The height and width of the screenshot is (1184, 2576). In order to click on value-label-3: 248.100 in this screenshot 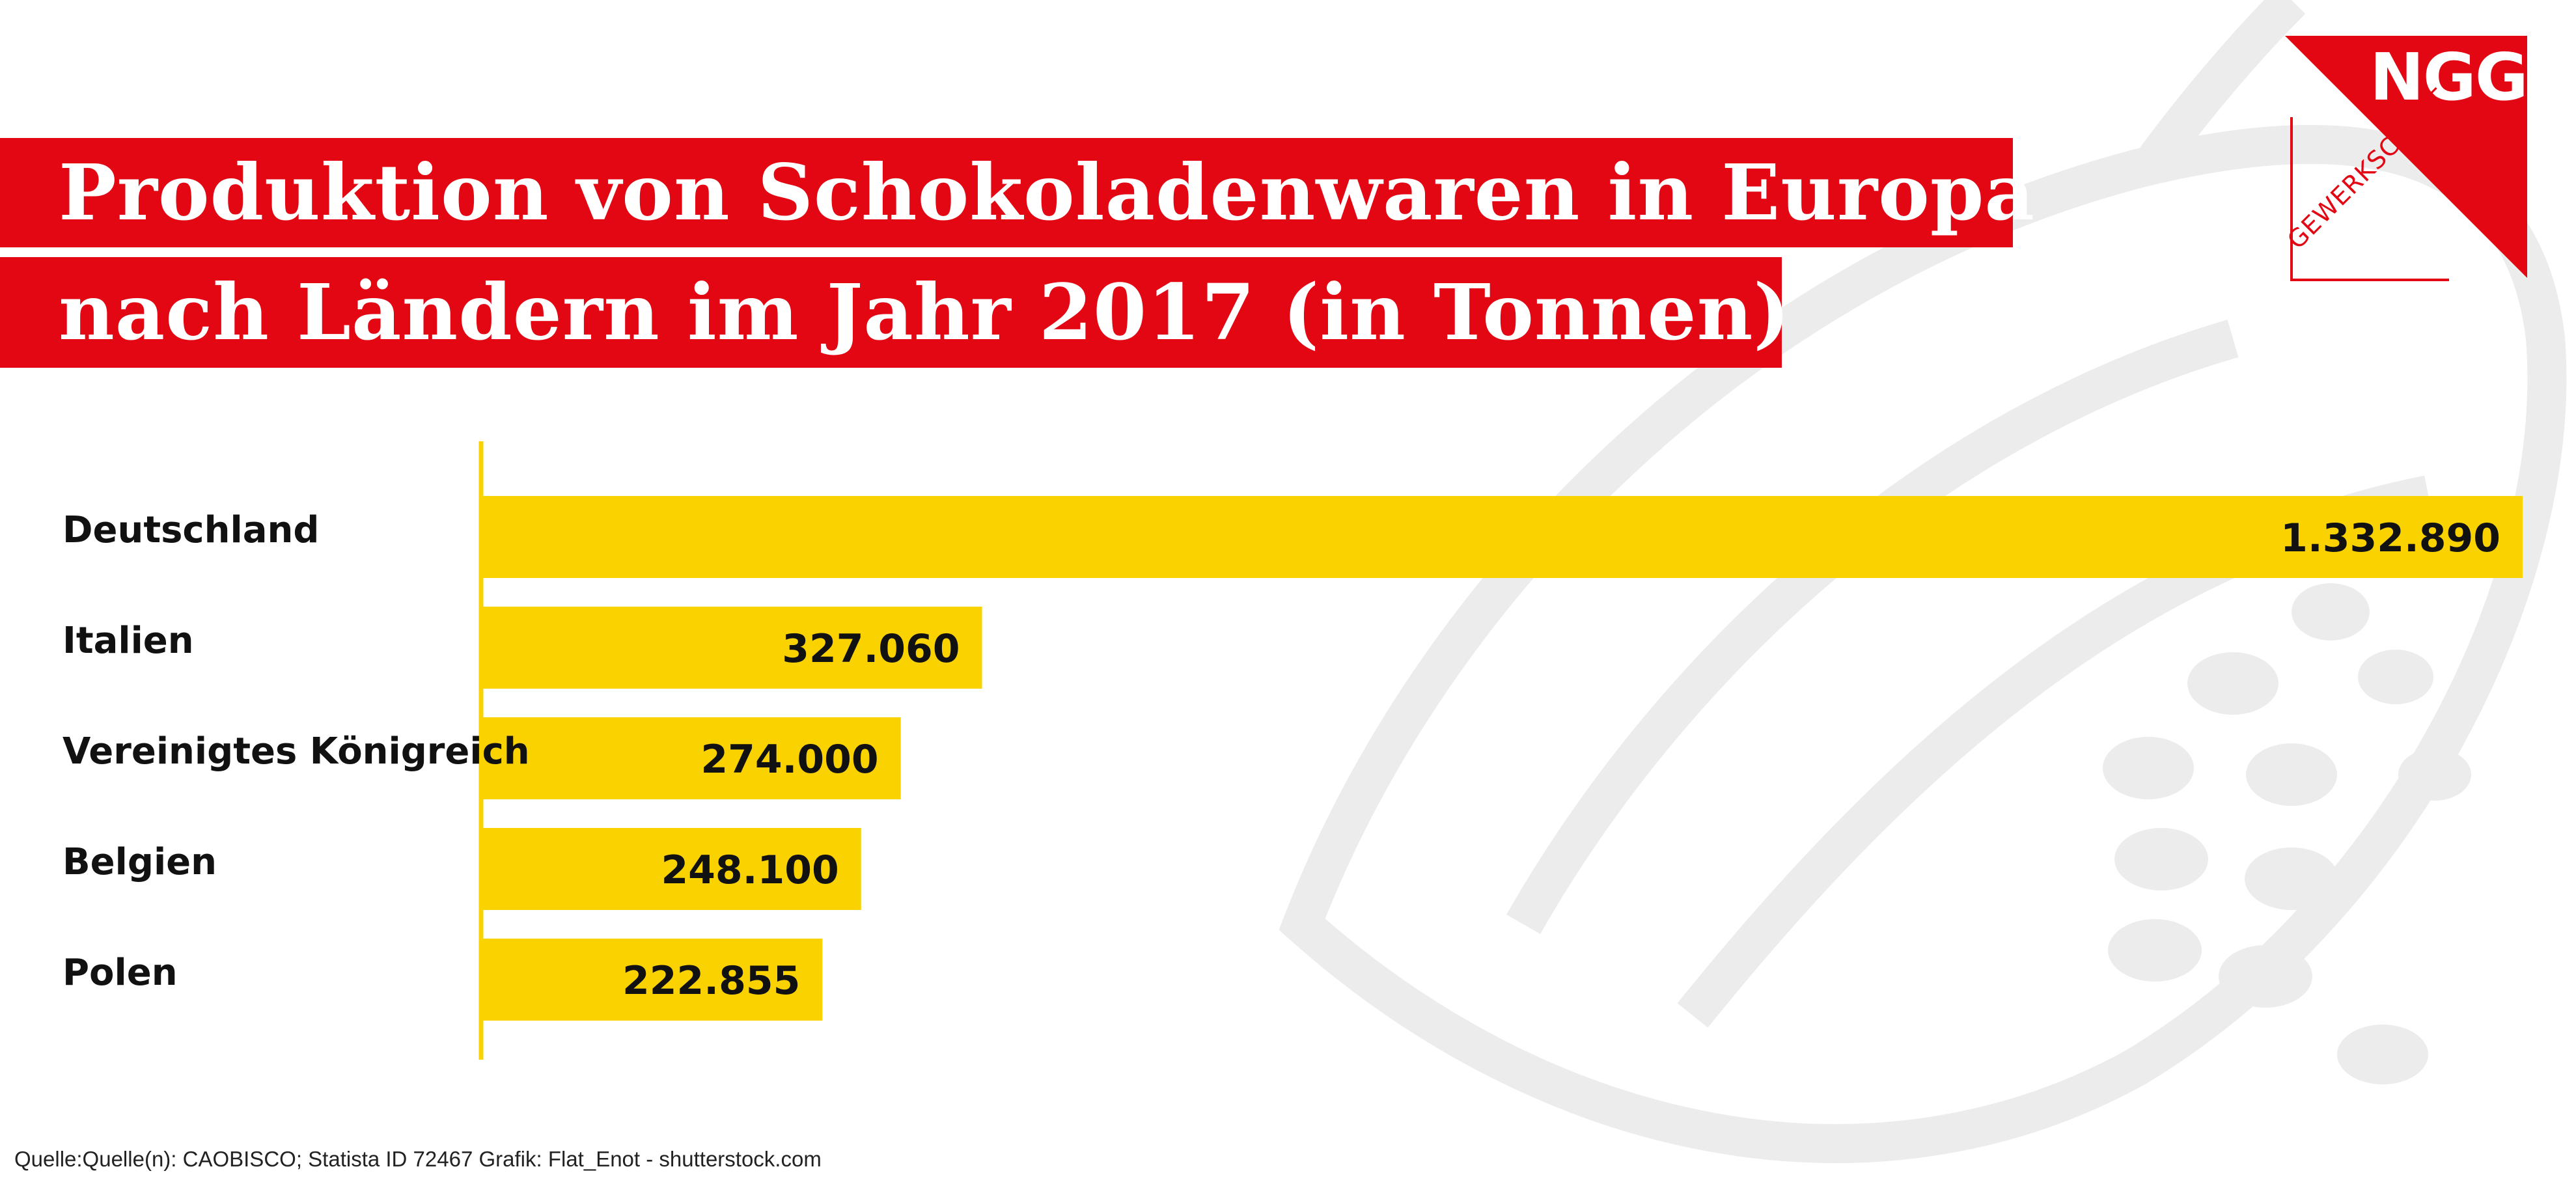, I will do `click(749, 870)`.